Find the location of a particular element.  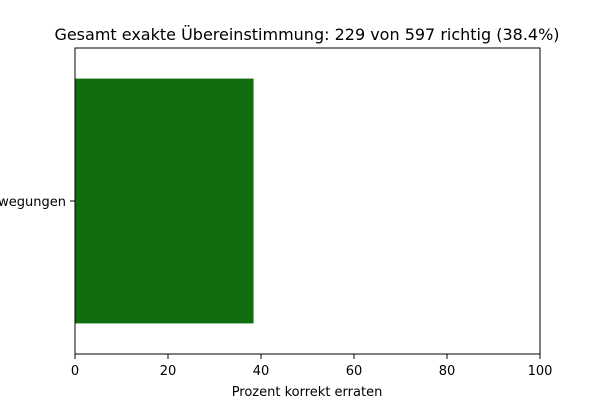

x-axis-label: Prozent korrekt erraten is located at coordinates (307, 392).